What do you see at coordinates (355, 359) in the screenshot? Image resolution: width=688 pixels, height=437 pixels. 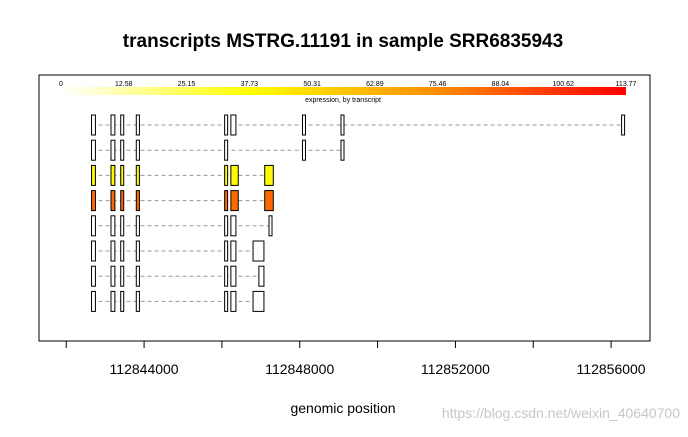 I see `x-axis: 112844000 112848000 112852000 112856000` at bounding box center [355, 359].